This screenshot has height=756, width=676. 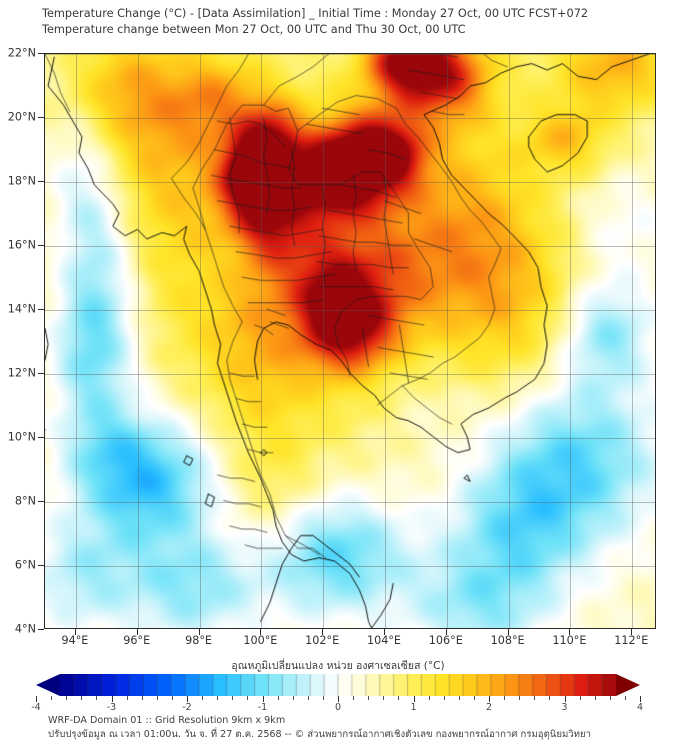 I want to click on y-axis-label: 22°N, so click(x=21, y=53).